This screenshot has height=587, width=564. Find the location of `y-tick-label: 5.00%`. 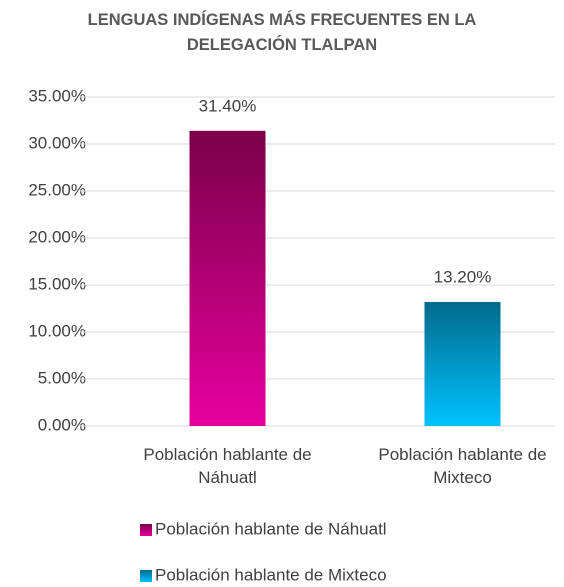

y-tick-label: 5.00% is located at coordinates (62, 377).